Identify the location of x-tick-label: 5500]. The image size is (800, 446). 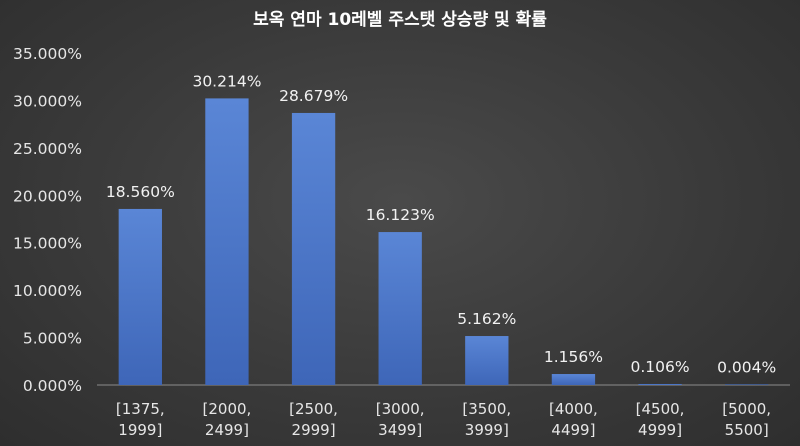
(747, 430).